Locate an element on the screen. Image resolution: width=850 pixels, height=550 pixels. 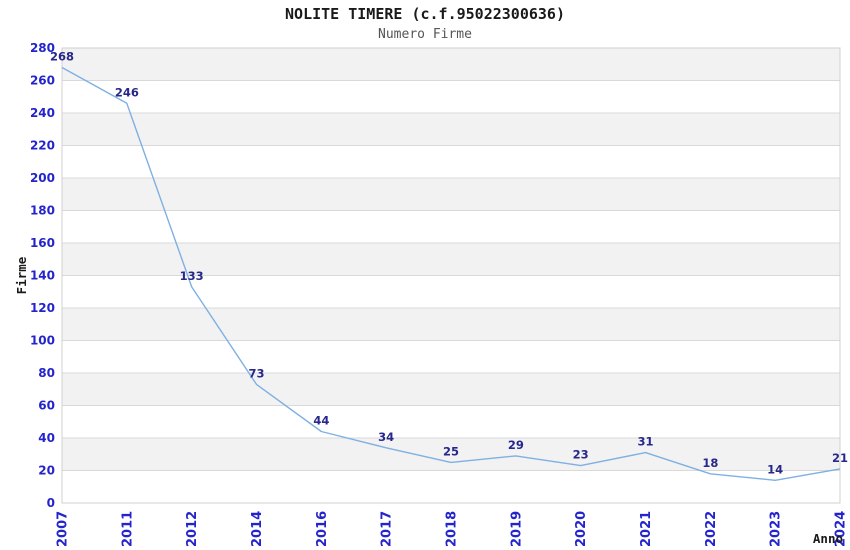
chart-title: NOLITE TIMERE (c.f.95022300636) is located at coordinates (425, 14).